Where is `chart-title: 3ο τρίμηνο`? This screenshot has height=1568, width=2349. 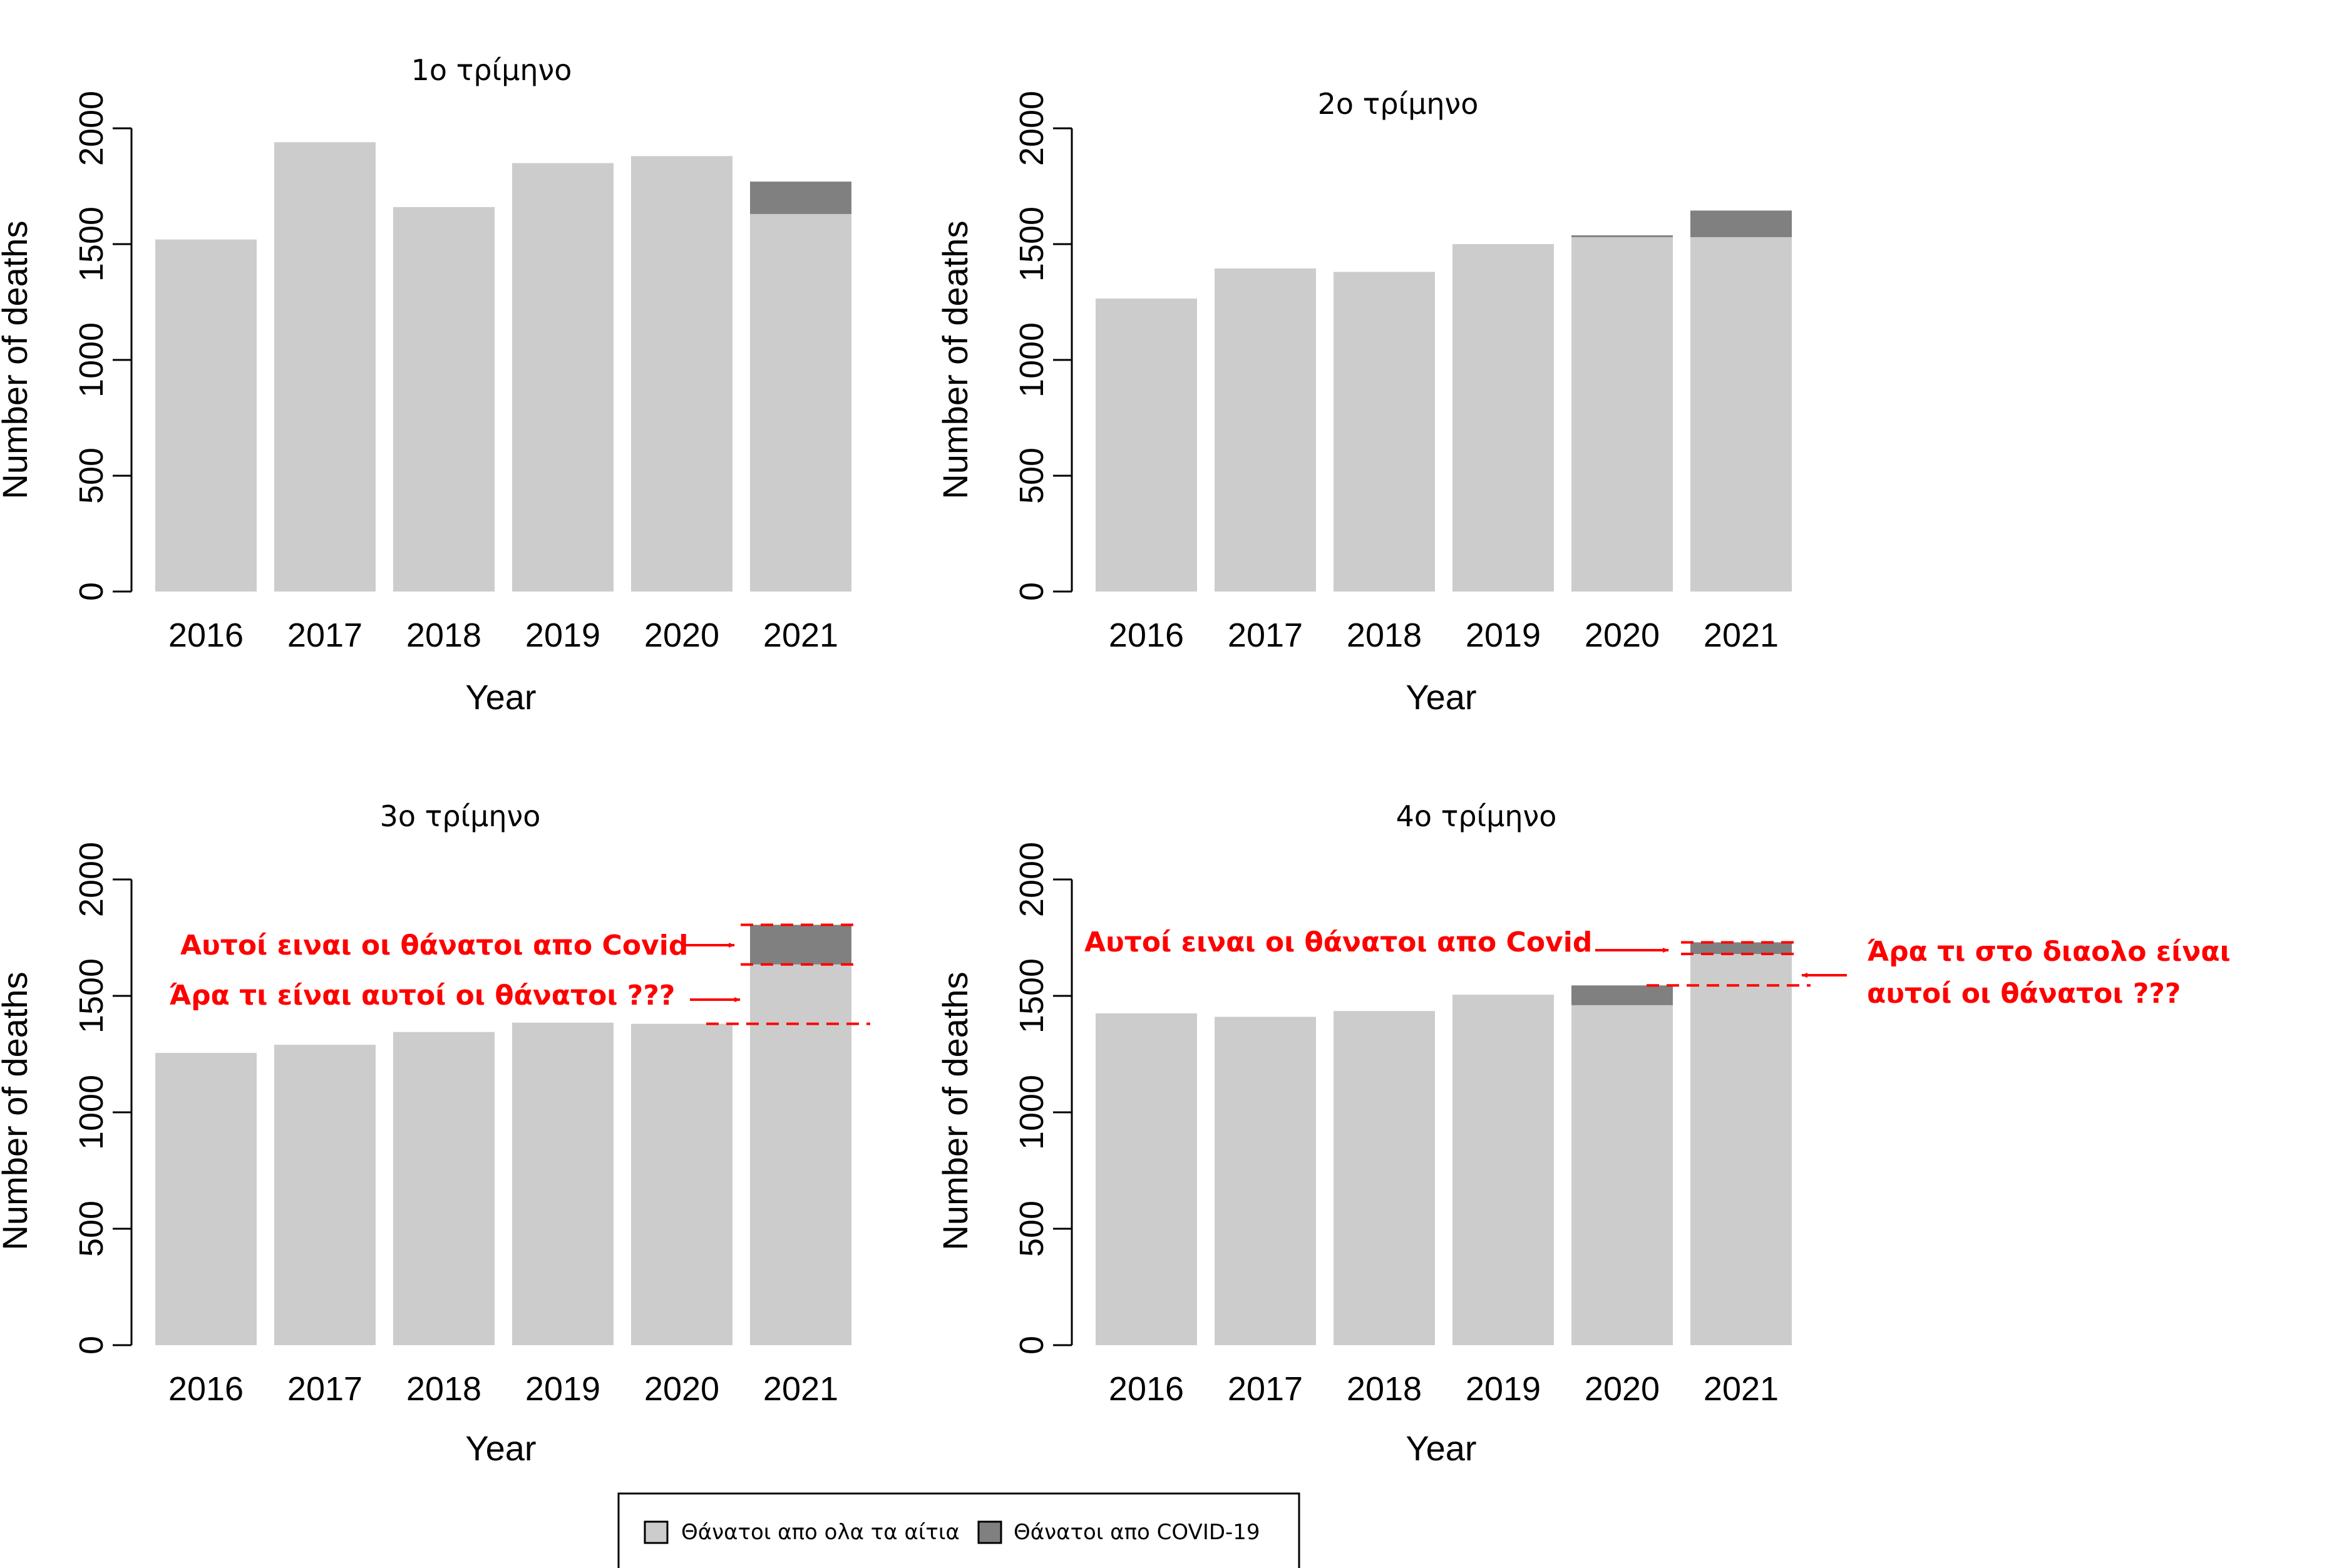 chart-title: 3ο τρίμηνο is located at coordinates (460, 816).